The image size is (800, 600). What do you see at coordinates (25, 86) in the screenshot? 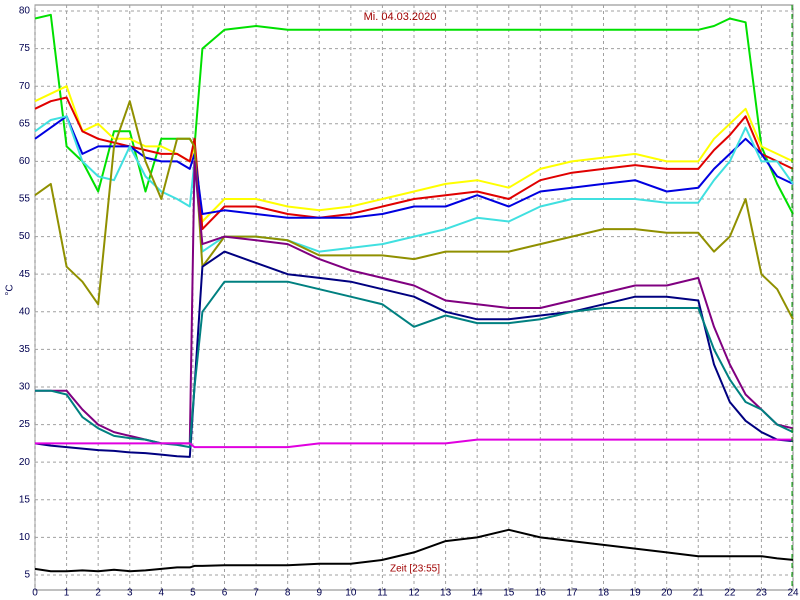
I see `y-tick-label: 70` at bounding box center [25, 86].